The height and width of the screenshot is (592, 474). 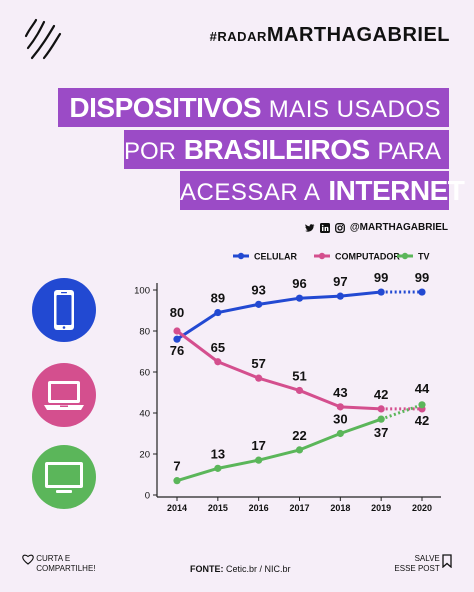 What do you see at coordinates (299, 435) in the screenshot?
I see `data-label: 22` at bounding box center [299, 435].